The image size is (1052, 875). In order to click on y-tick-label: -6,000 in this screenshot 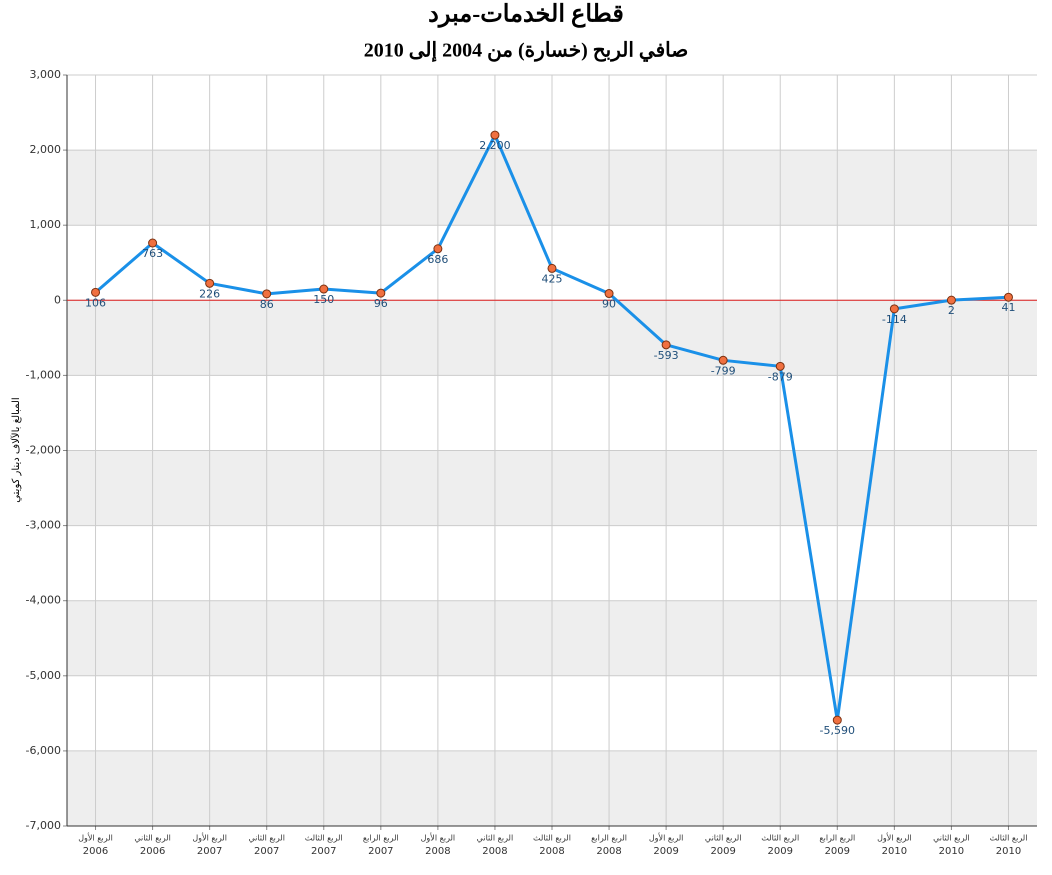, I will do `click(43, 750)`.